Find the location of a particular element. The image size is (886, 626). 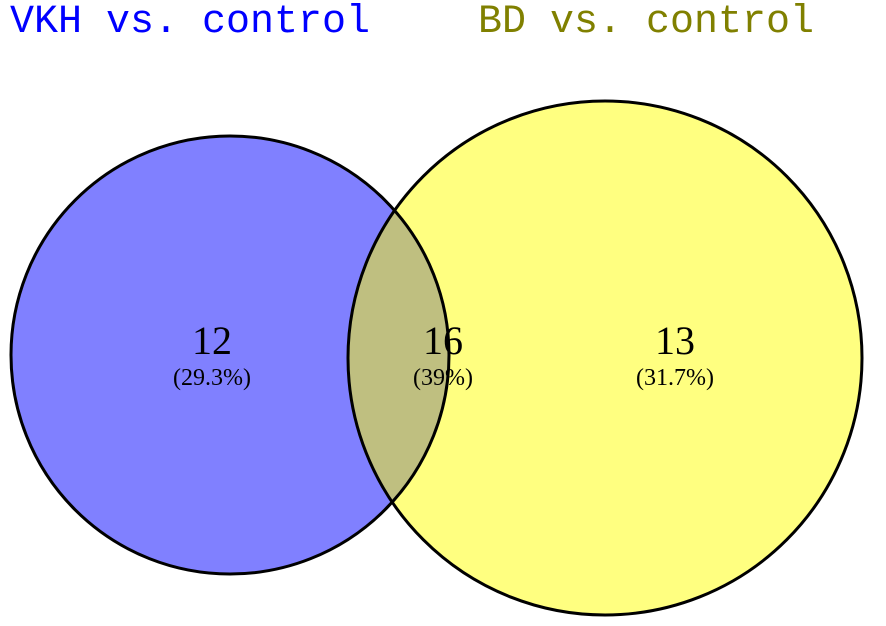

set-title: BD vs. control is located at coordinates (646, 22).